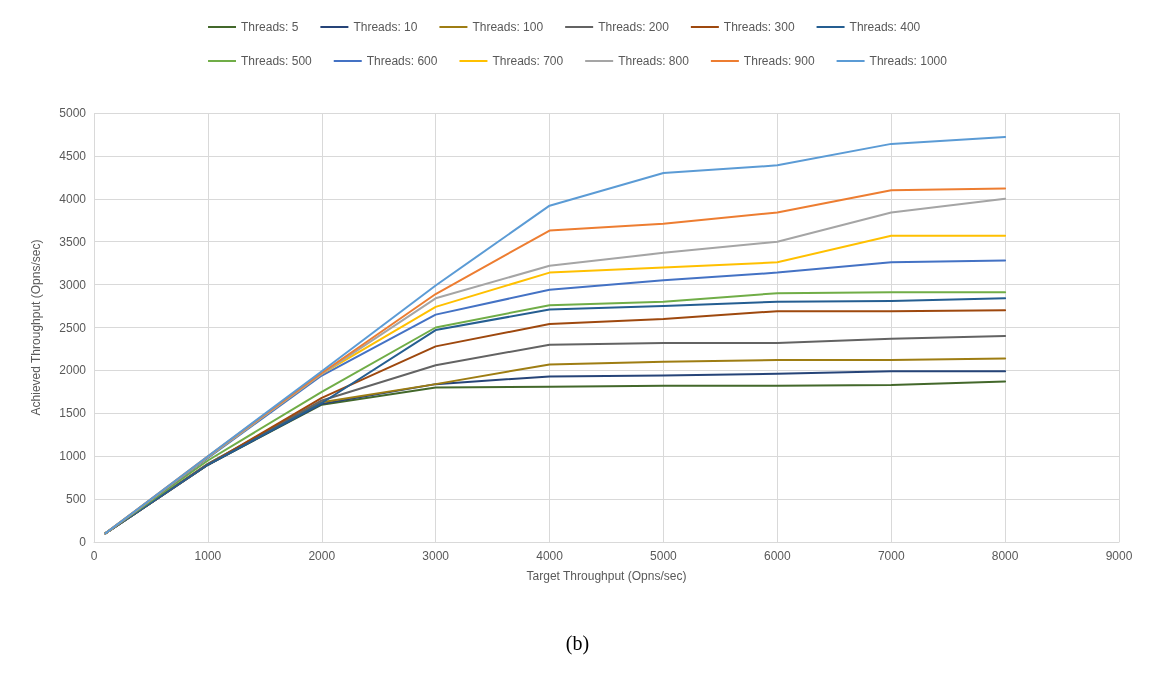 The height and width of the screenshot is (679, 1155). What do you see at coordinates (73, 155) in the screenshot?
I see `y-tick-label: 4500` at bounding box center [73, 155].